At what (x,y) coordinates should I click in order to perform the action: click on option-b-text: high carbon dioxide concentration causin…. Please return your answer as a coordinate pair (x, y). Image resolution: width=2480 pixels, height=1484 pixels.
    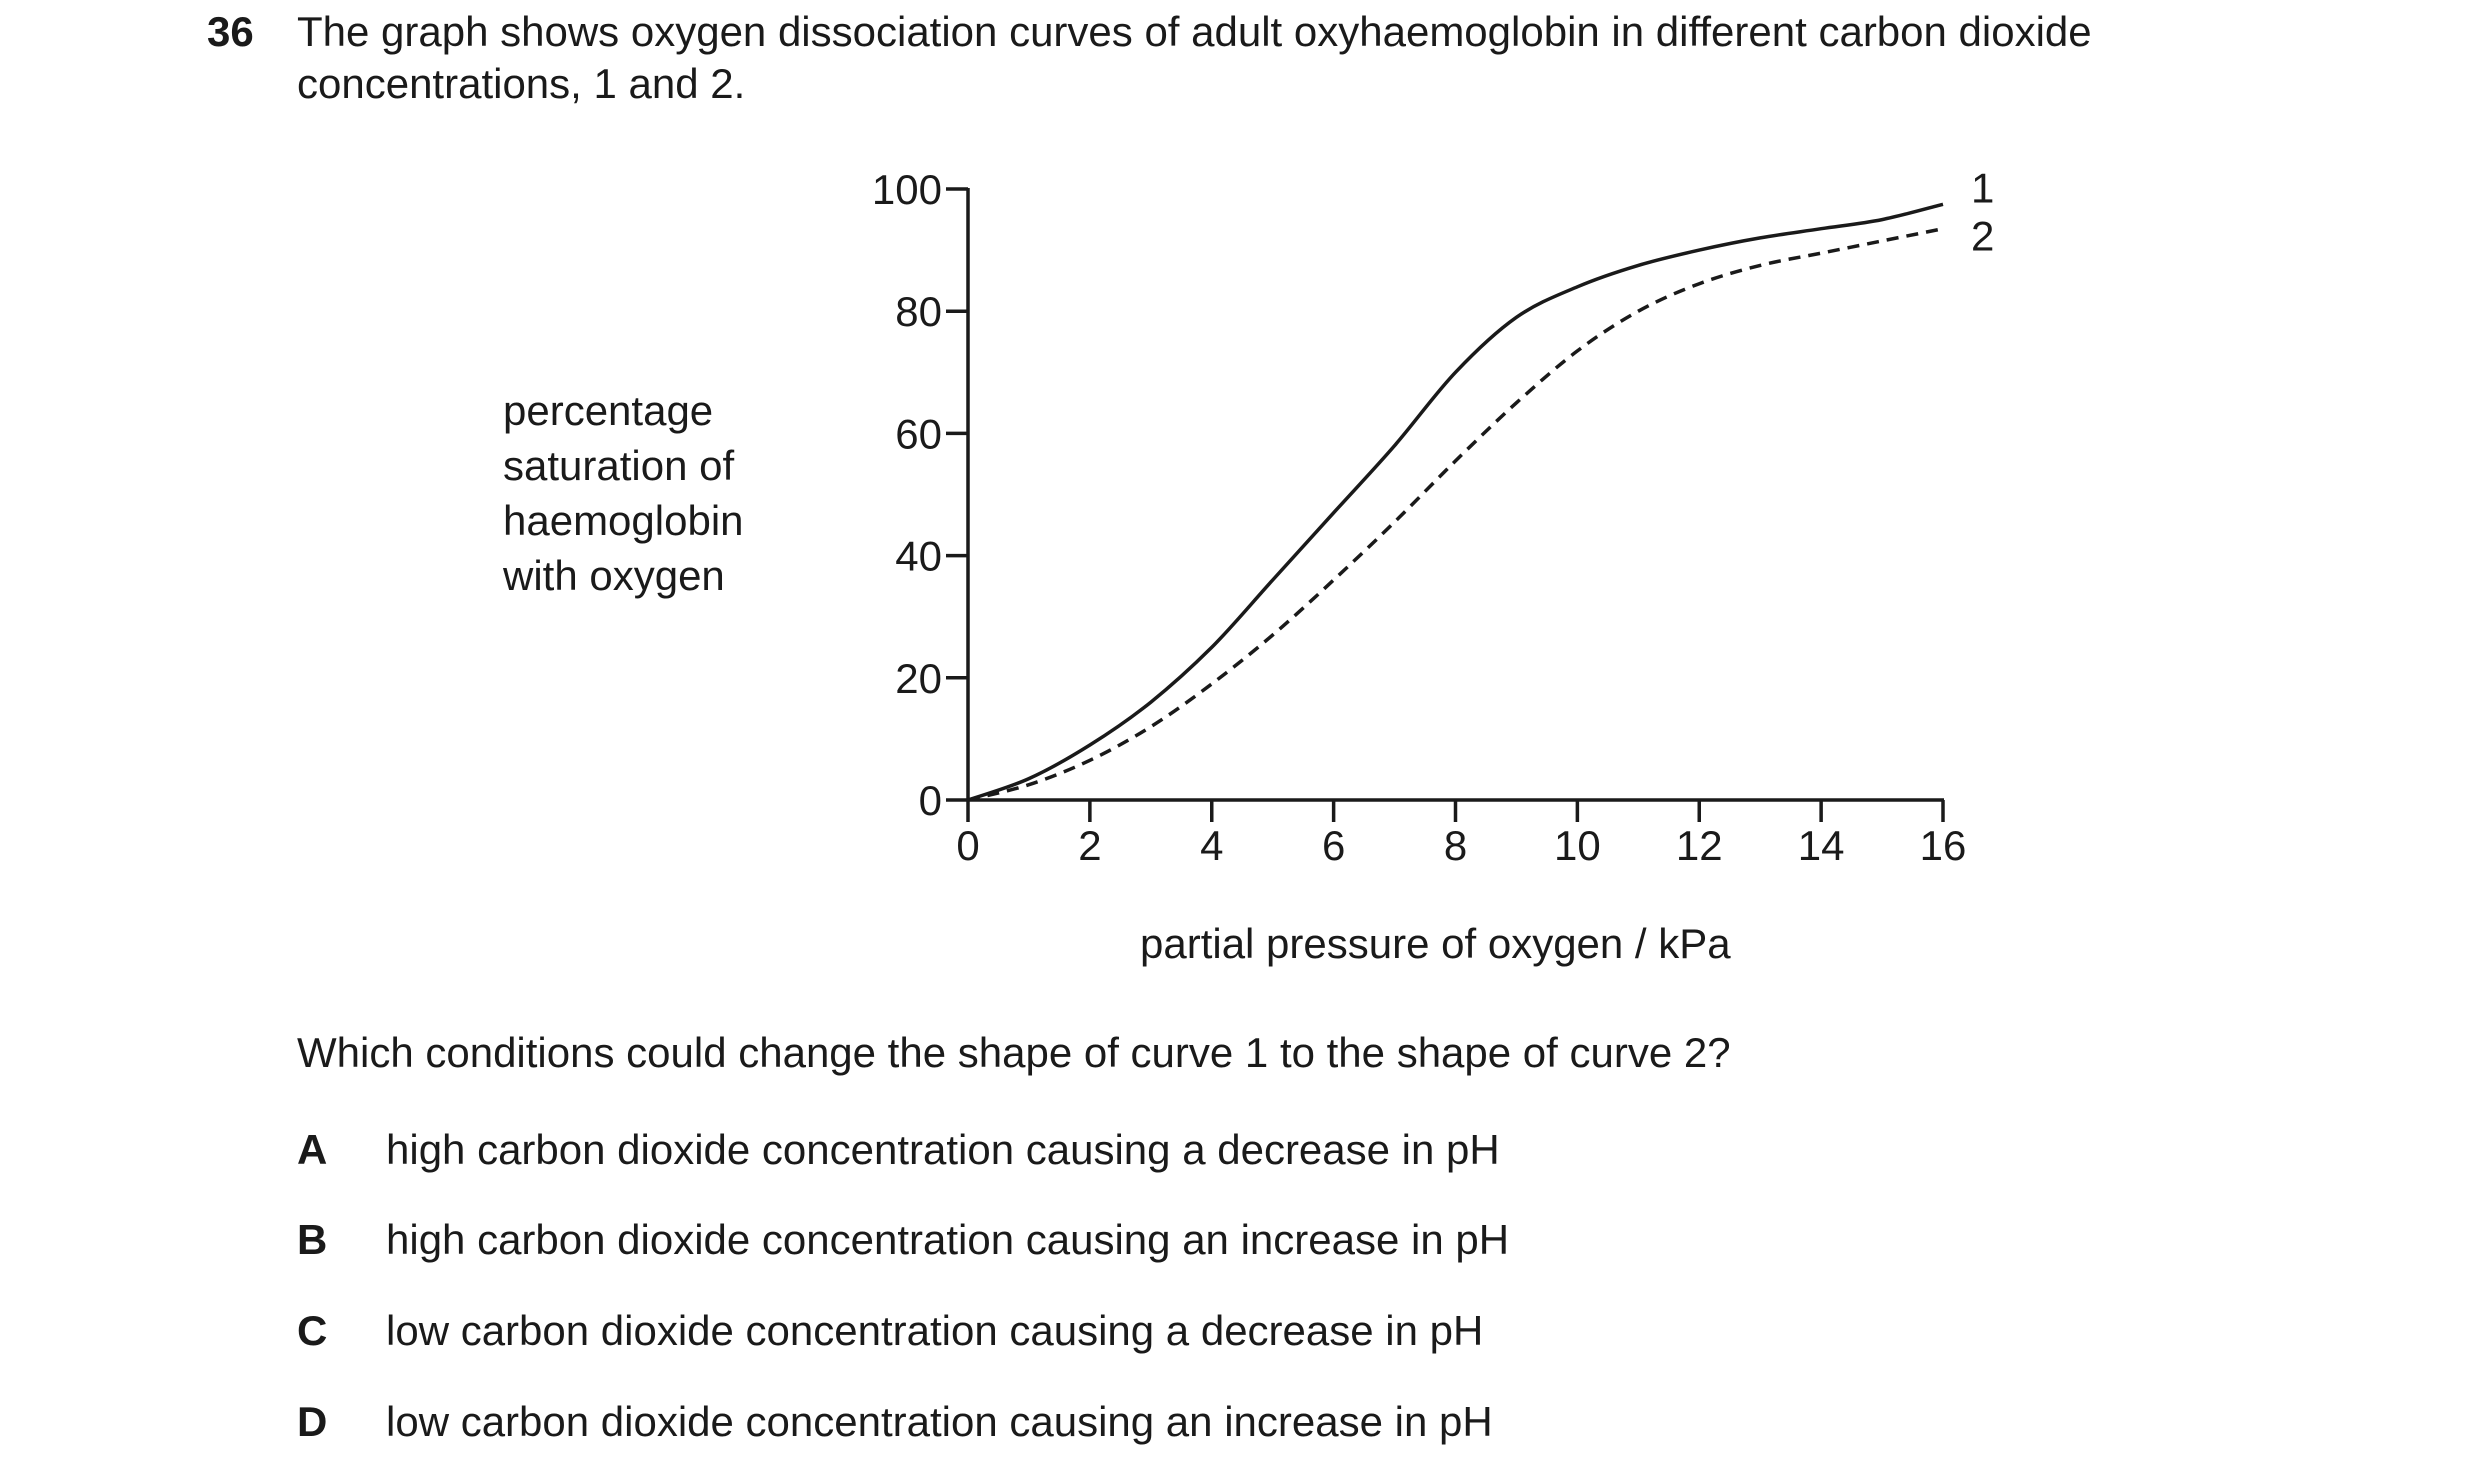
    Looking at the image, I should click on (948, 1239).